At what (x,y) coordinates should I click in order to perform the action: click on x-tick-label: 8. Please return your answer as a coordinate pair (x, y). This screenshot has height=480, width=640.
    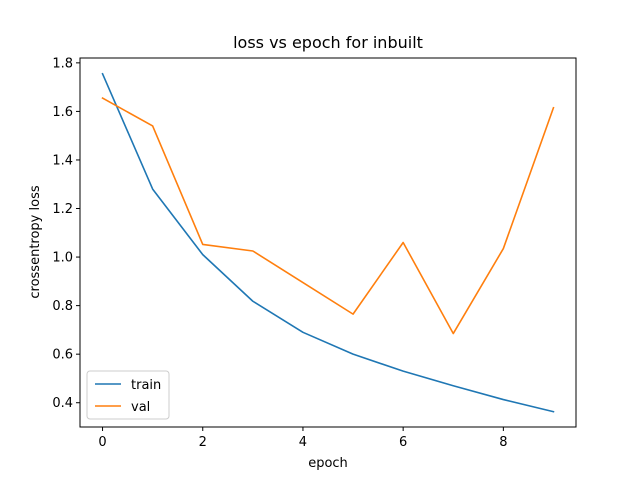
    Looking at the image, I should click on (503, 442).